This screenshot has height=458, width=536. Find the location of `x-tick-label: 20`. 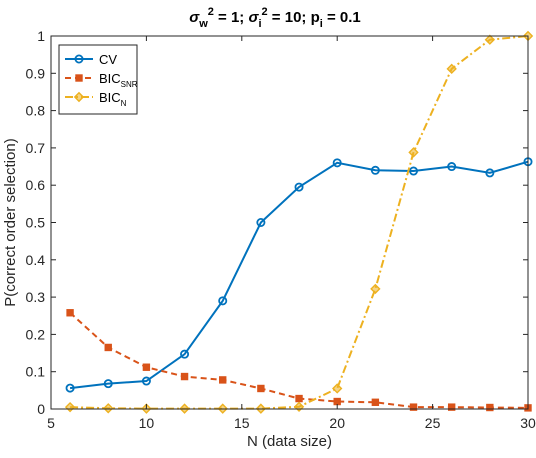

x-tick-label: 20 is located at coordinates (337, 423).